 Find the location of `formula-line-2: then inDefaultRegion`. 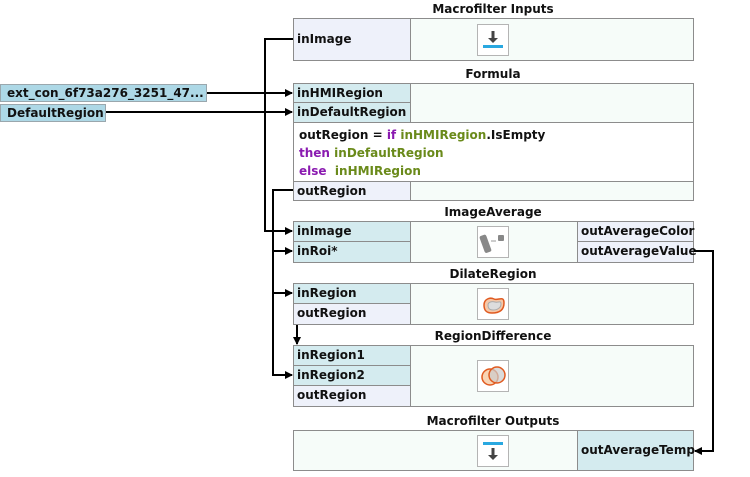

formula-line-2: then inDefaultRegion is located at coordinates (493, 153).